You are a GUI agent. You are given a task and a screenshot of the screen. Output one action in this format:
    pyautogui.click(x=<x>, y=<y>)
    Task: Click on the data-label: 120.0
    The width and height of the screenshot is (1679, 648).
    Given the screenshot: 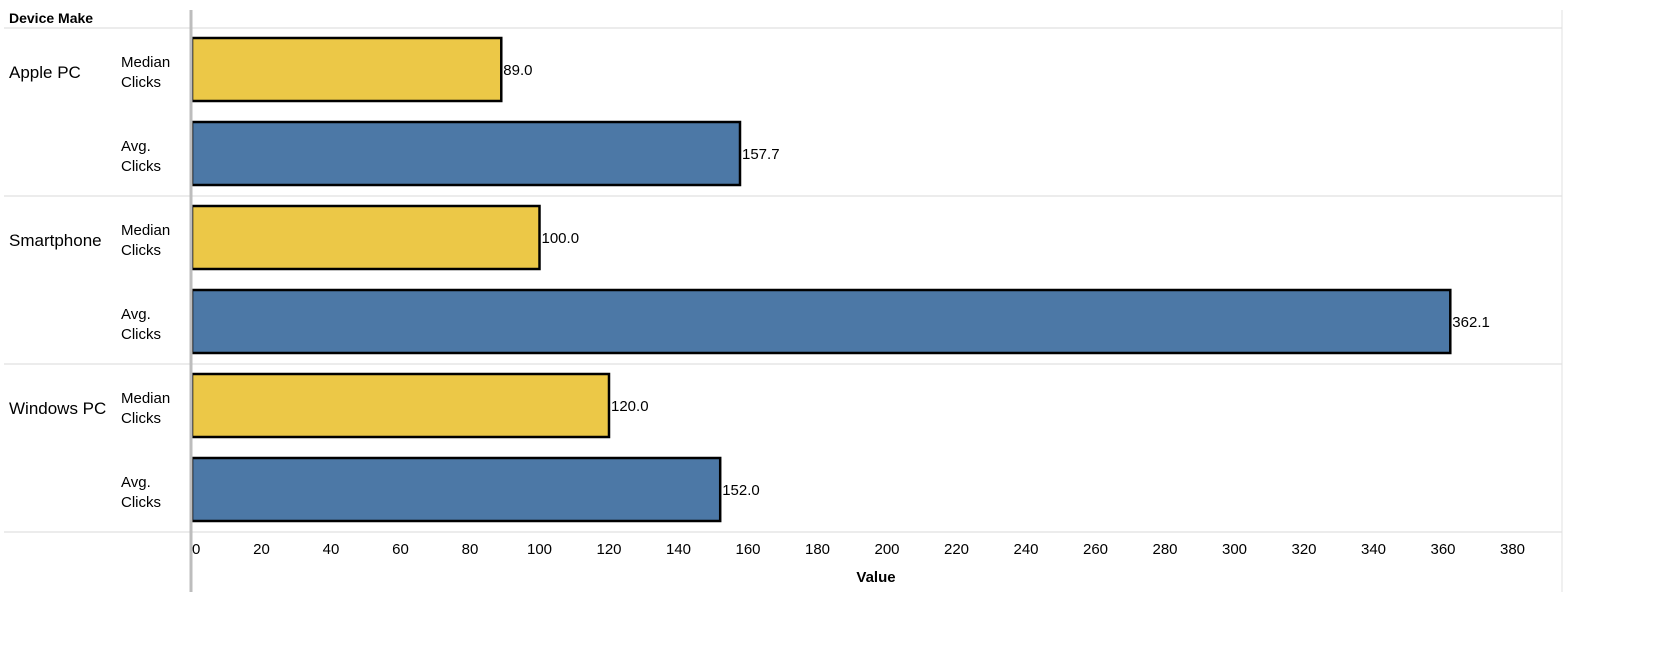 What is the action you would take?
    pyautogui.click(x=630, y=406)
    